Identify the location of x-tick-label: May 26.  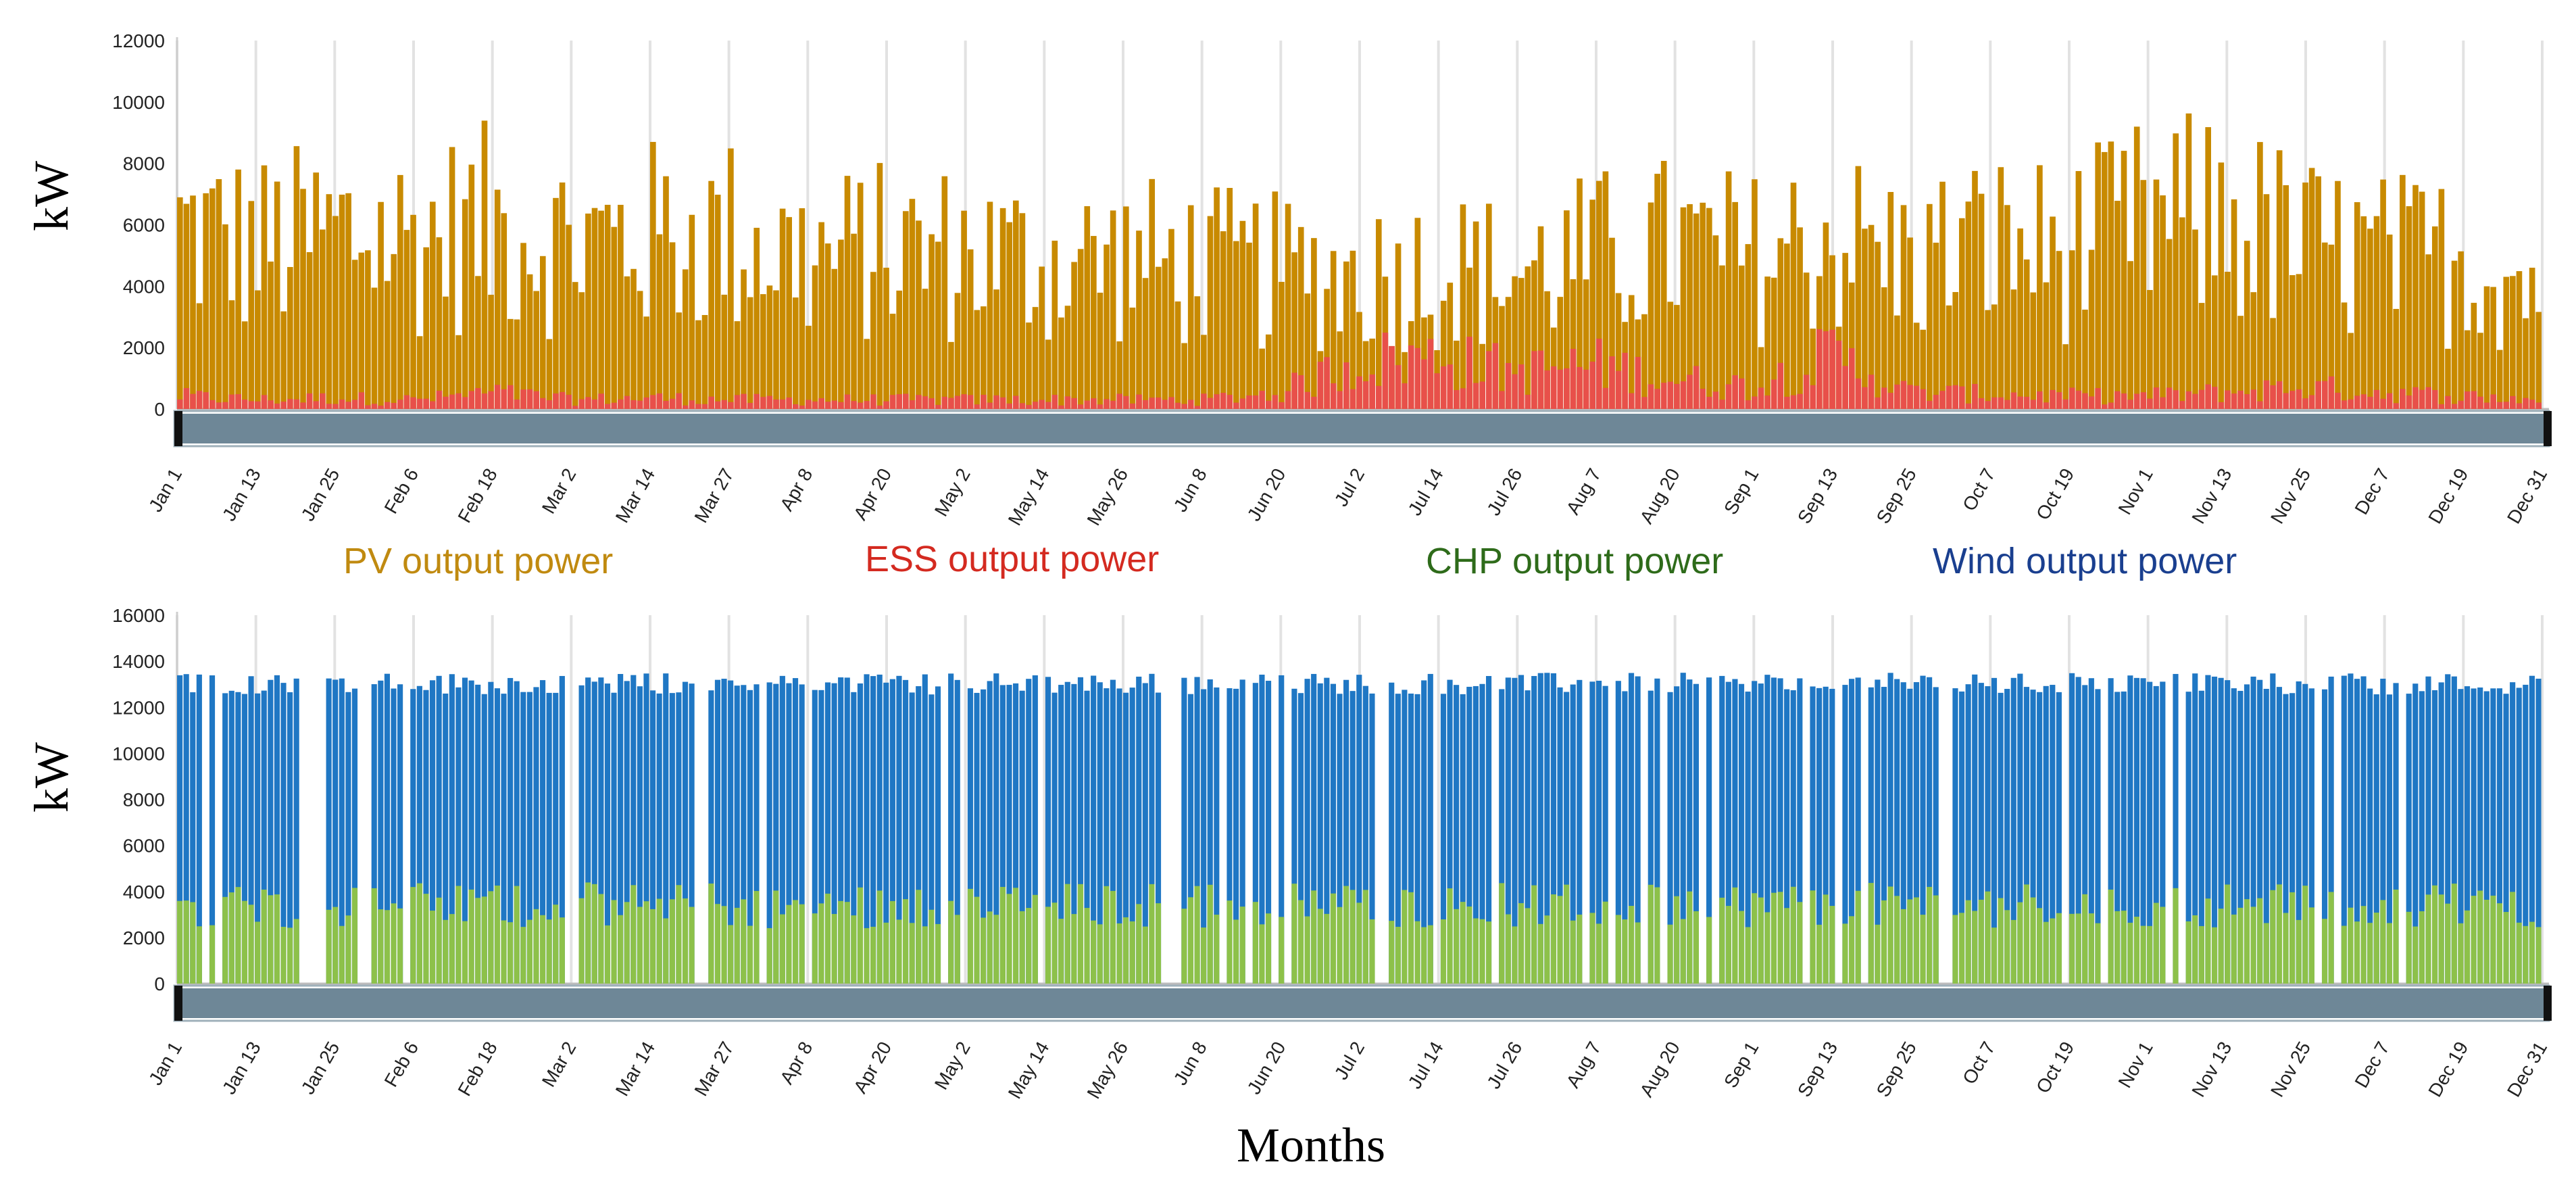
(1108, 497).